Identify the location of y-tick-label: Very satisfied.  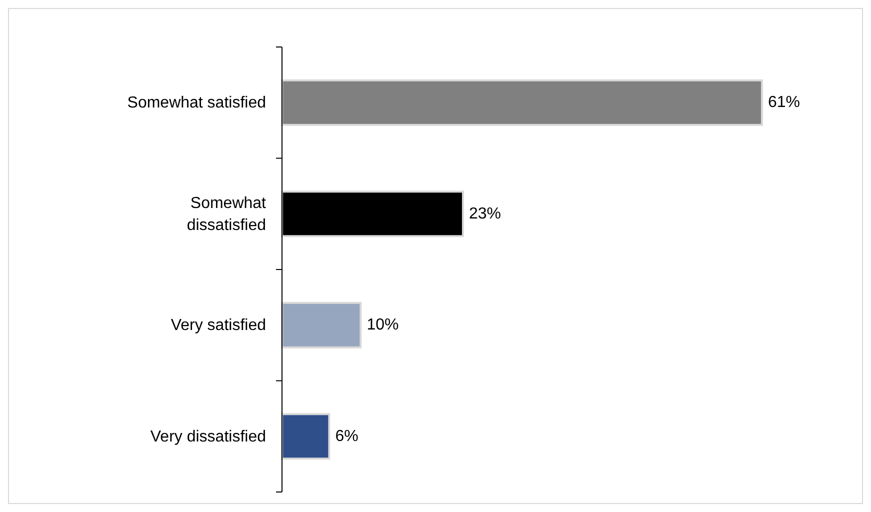
(218, 325).